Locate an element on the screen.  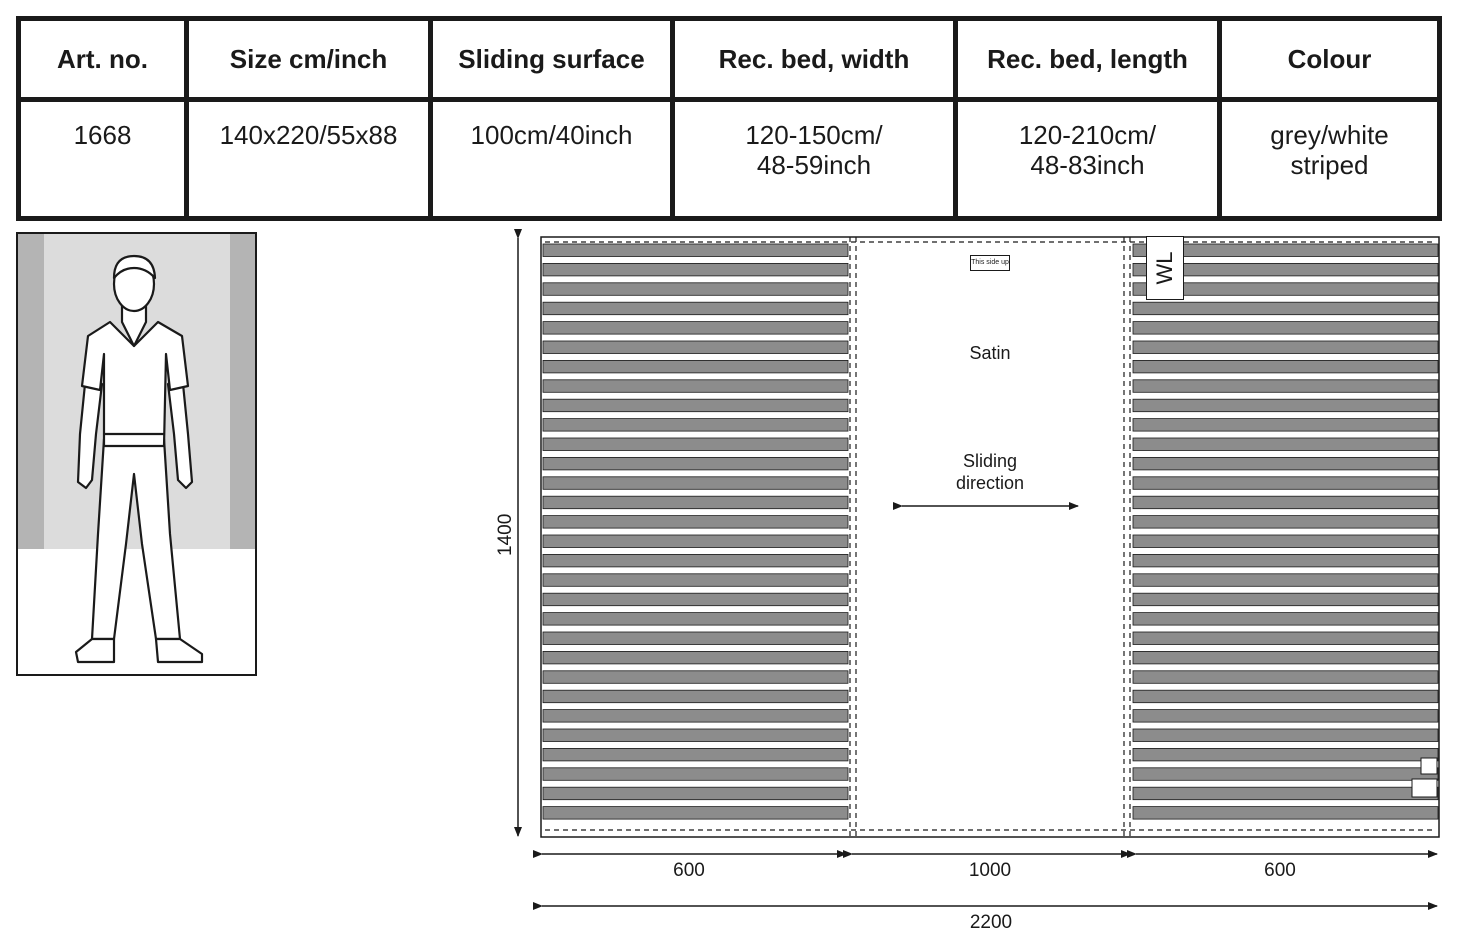
wl-tag: WL is located at coordinates (1165, 268).